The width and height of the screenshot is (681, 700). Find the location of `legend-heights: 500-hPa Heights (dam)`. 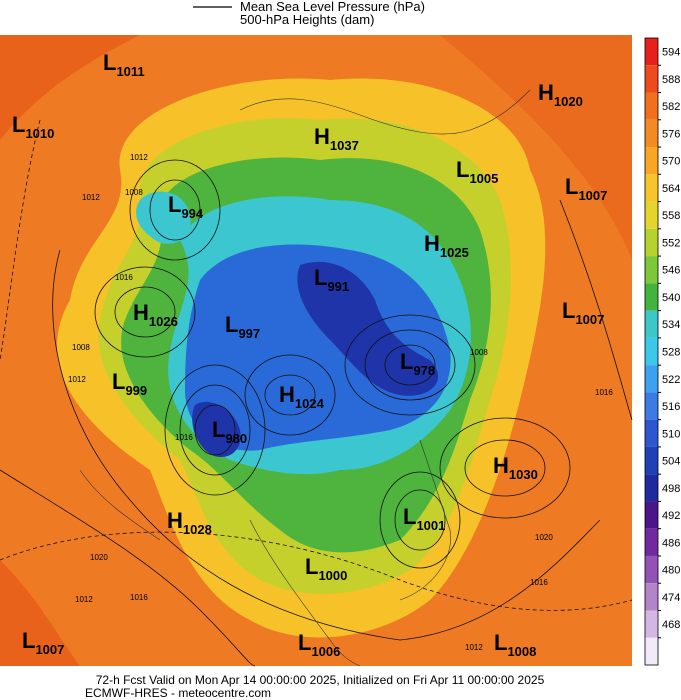

legend-heights: 500-hPa Heights (dam) is located at coordinates (307, 19).